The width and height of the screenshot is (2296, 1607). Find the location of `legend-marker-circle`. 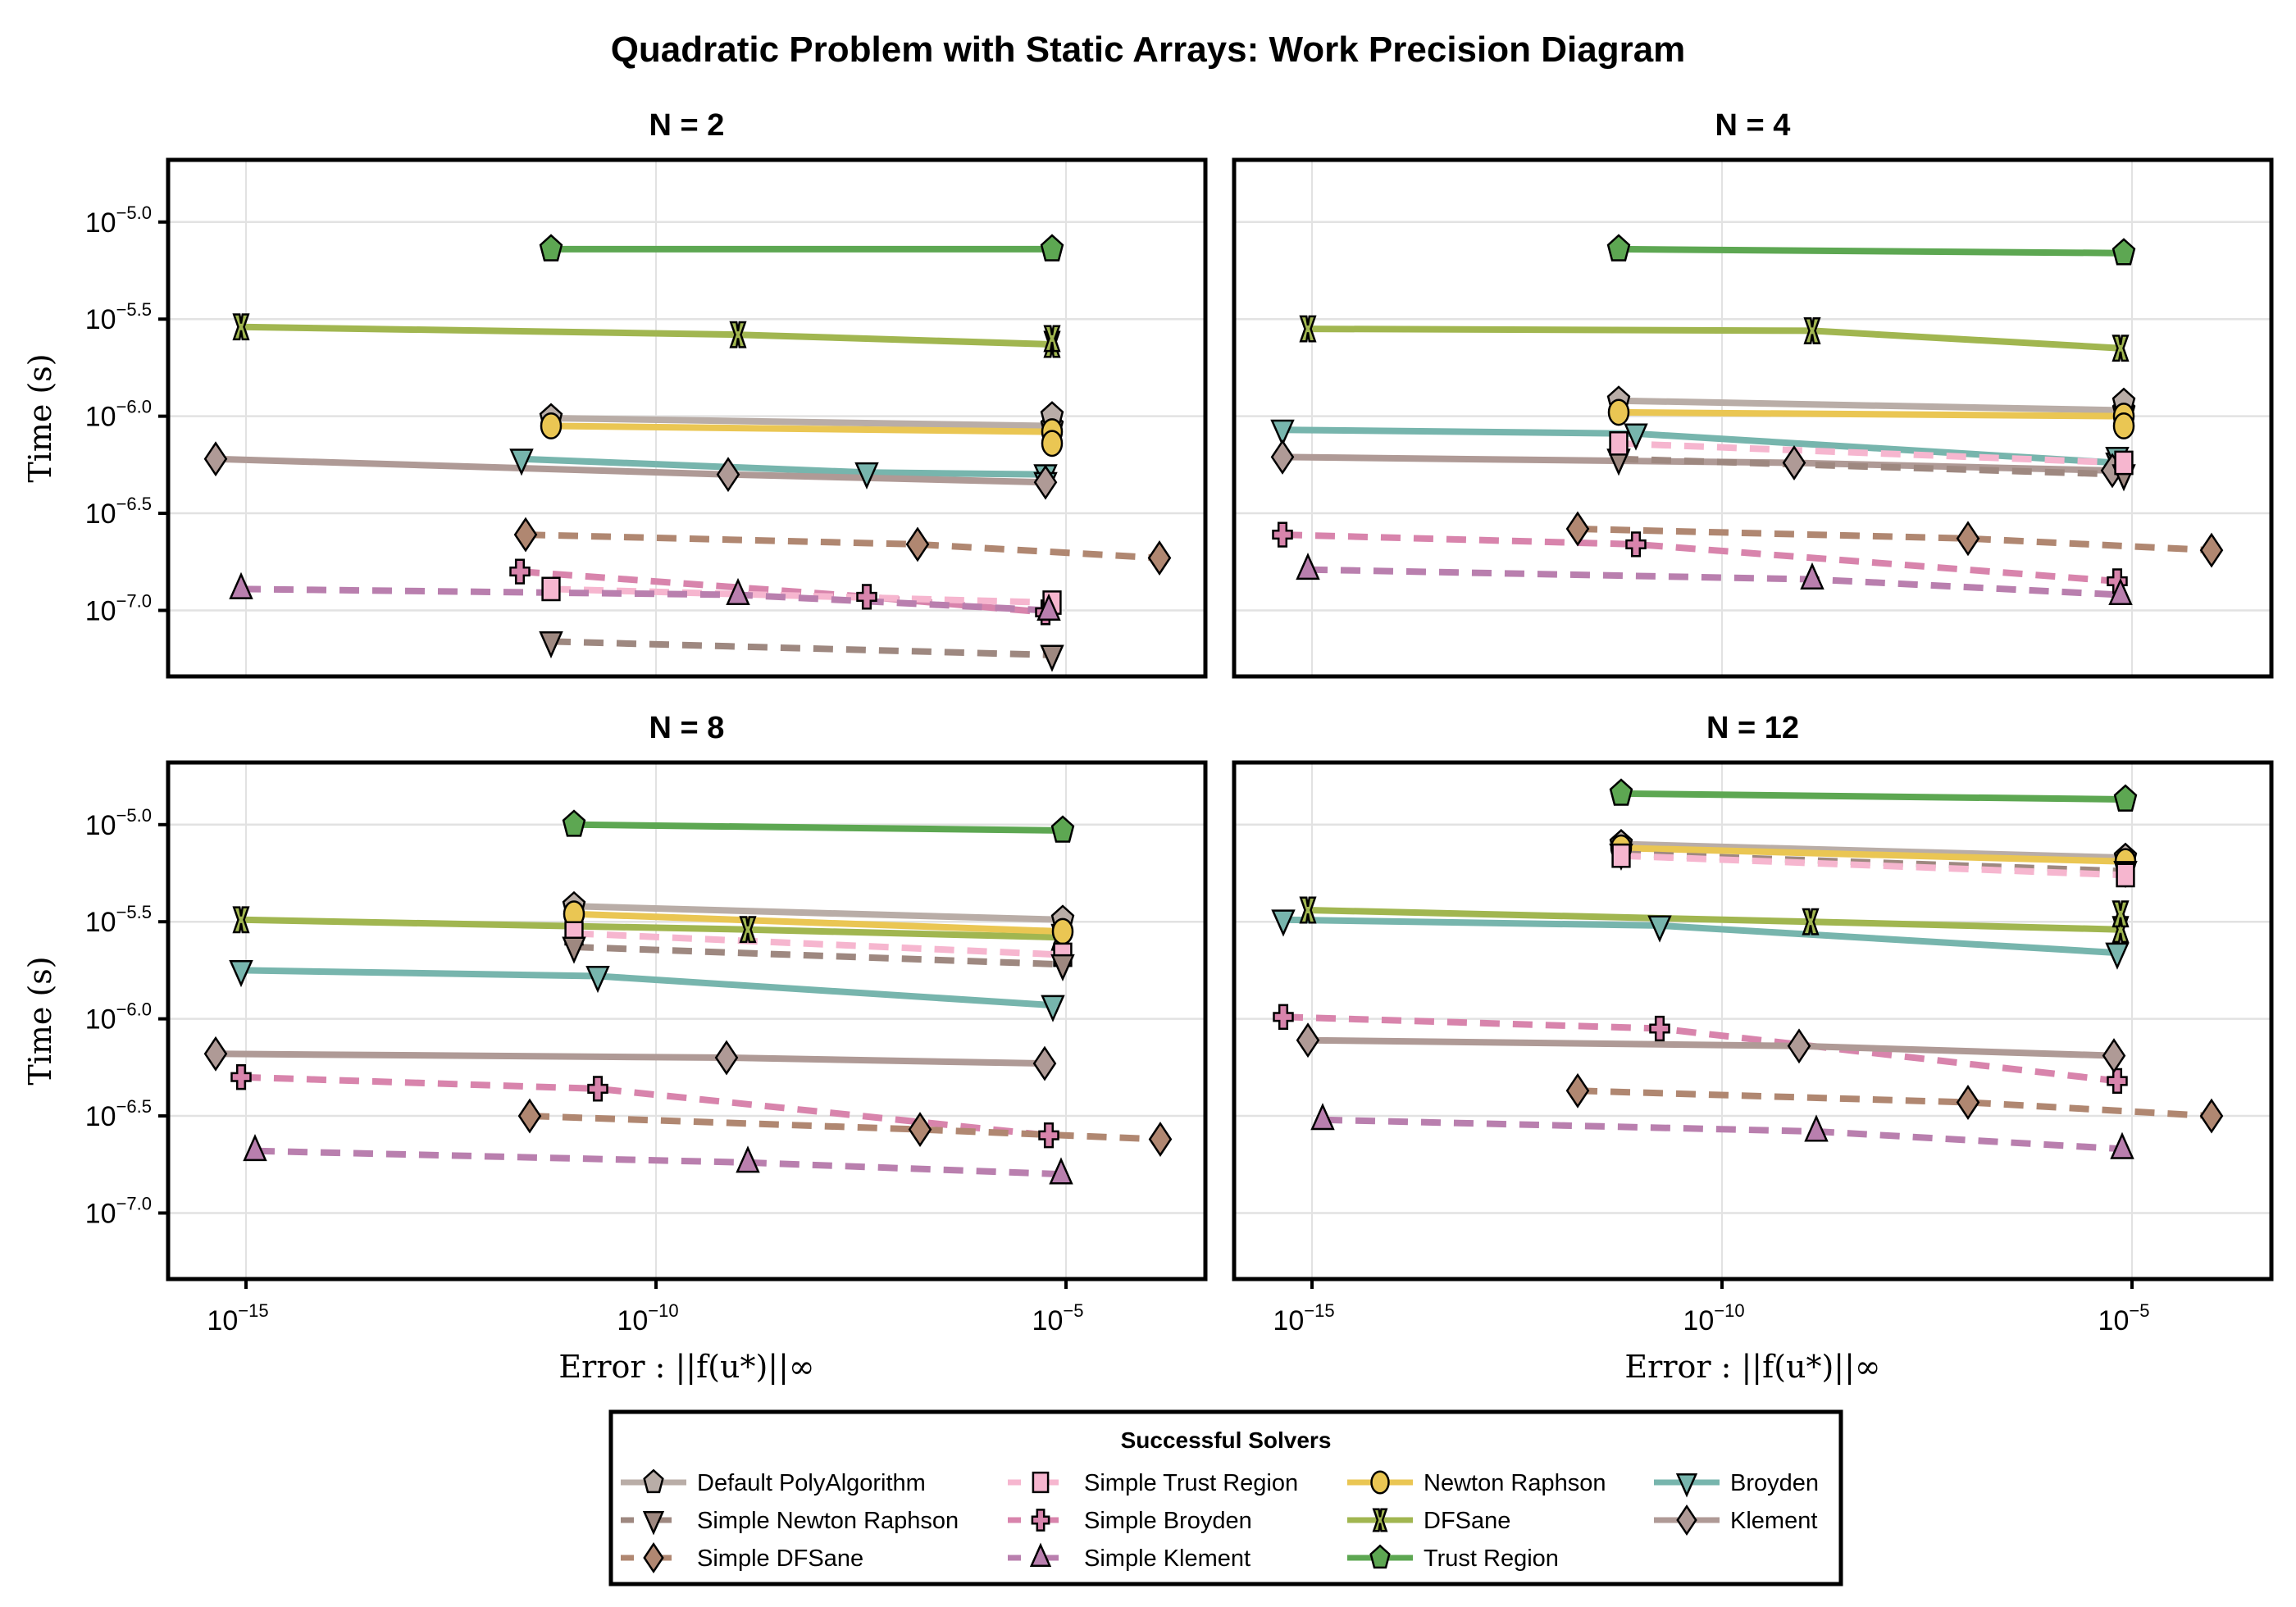

legend-marker-circle is located at coordinates (1380, 1482).